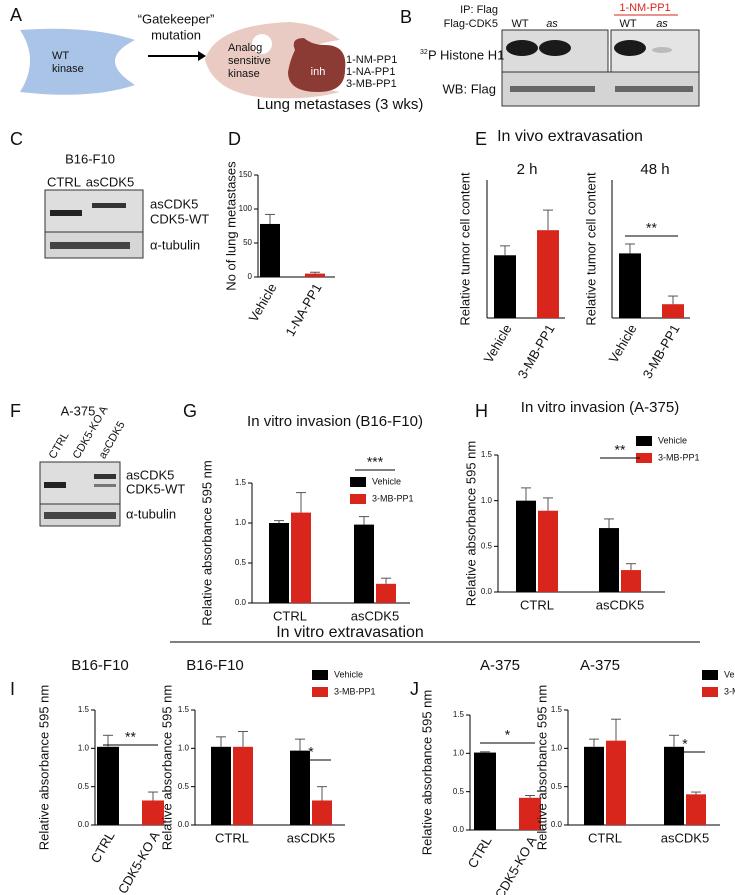 The height and width of the screenshot is (895, 735). What do you see at coordinates (247, 242) in the screenshot?
I see `y-tick-label: 50` at bounding box center [247, 242].